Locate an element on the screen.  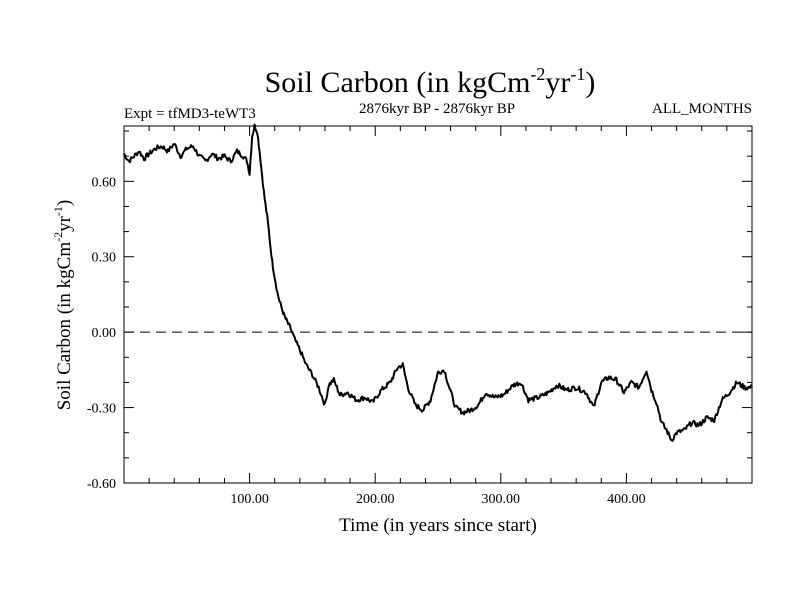
subtitle-right: ALL_MONTHS is located at coordinates (702, 109).